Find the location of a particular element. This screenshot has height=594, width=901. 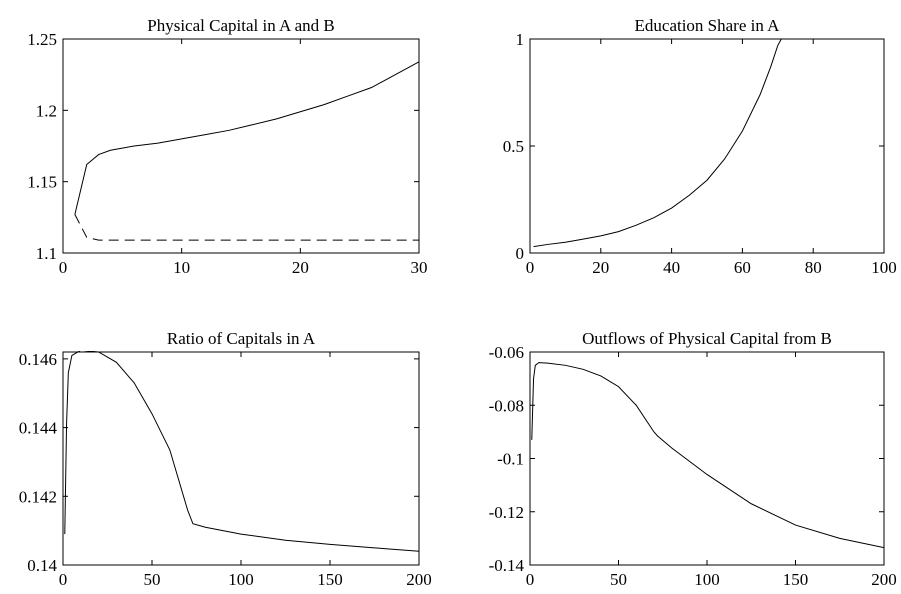

y-tick-label: 0.142 is located at coordinates (38, 496).